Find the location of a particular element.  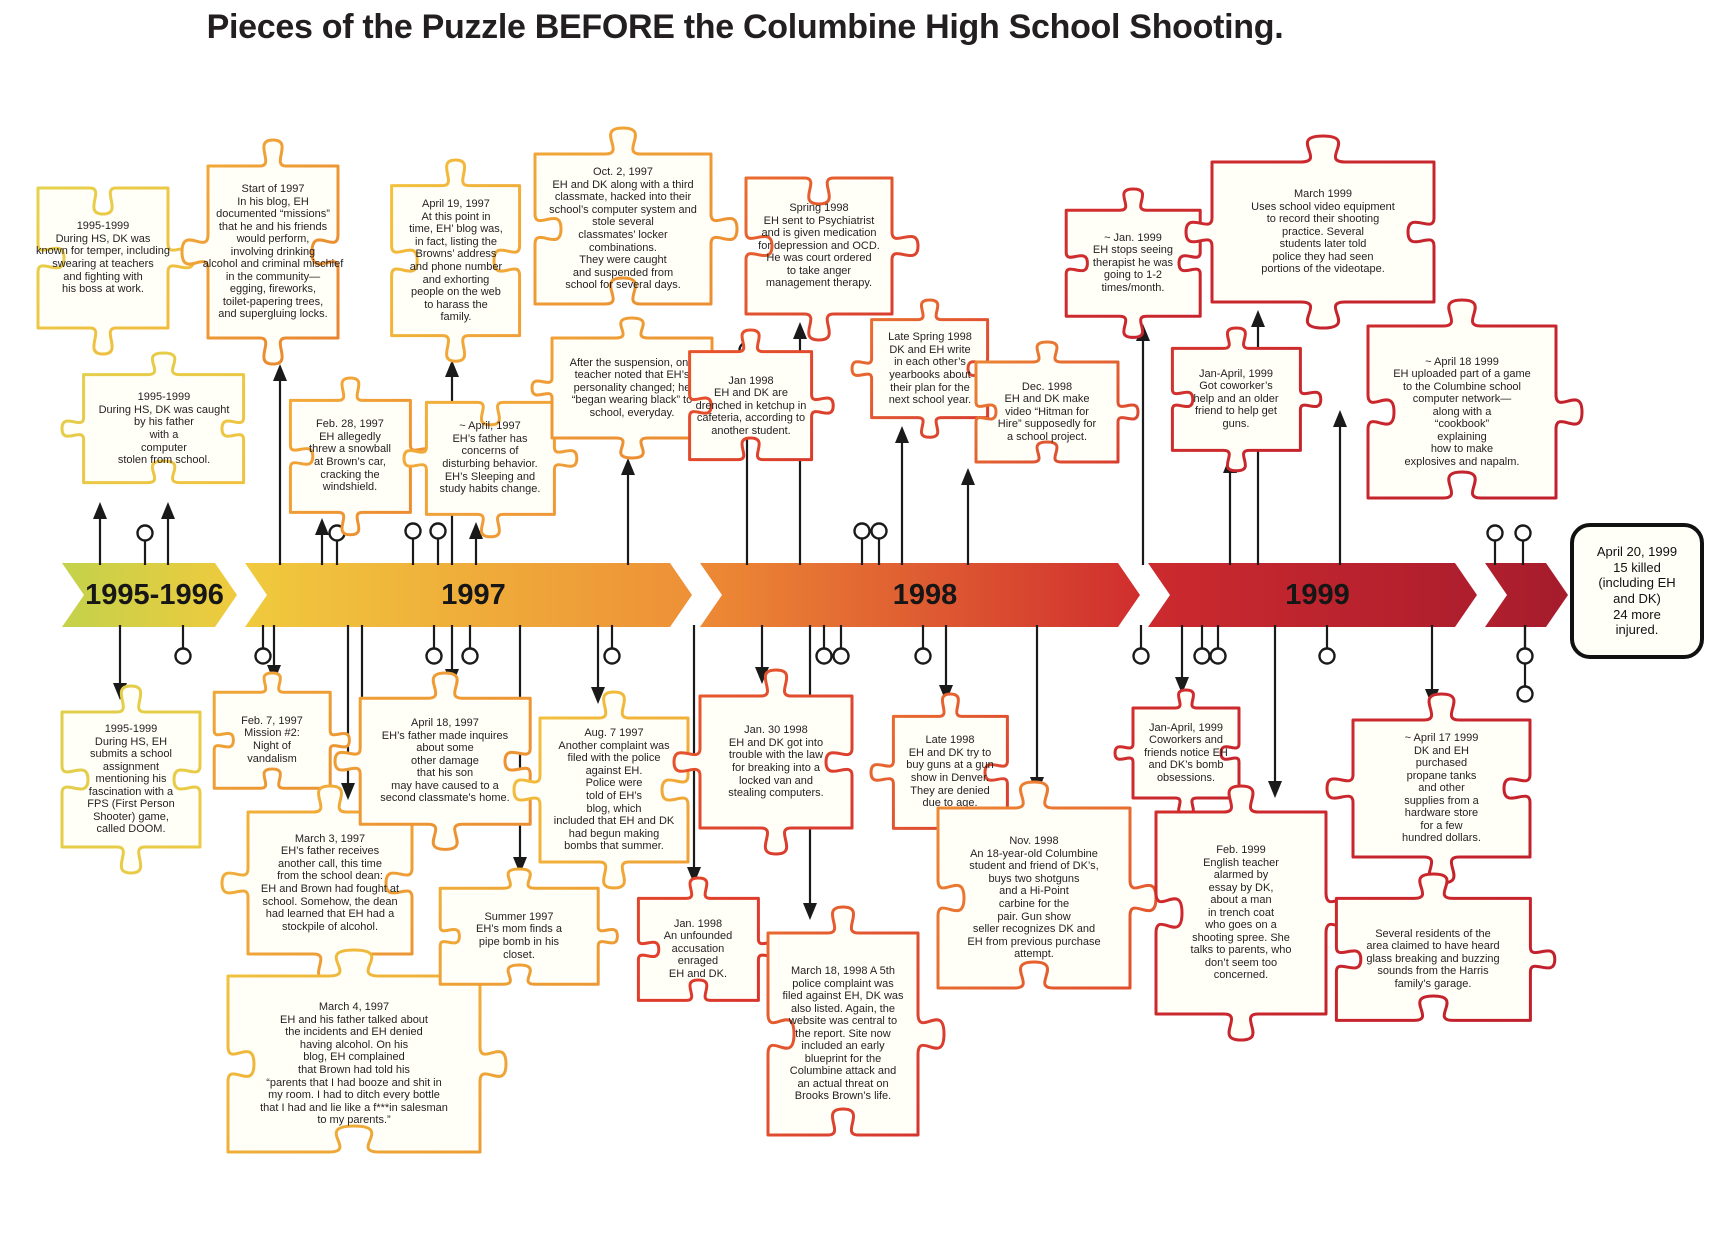

timeline-segment-label: 1998 is located at coordinates (925, 594).